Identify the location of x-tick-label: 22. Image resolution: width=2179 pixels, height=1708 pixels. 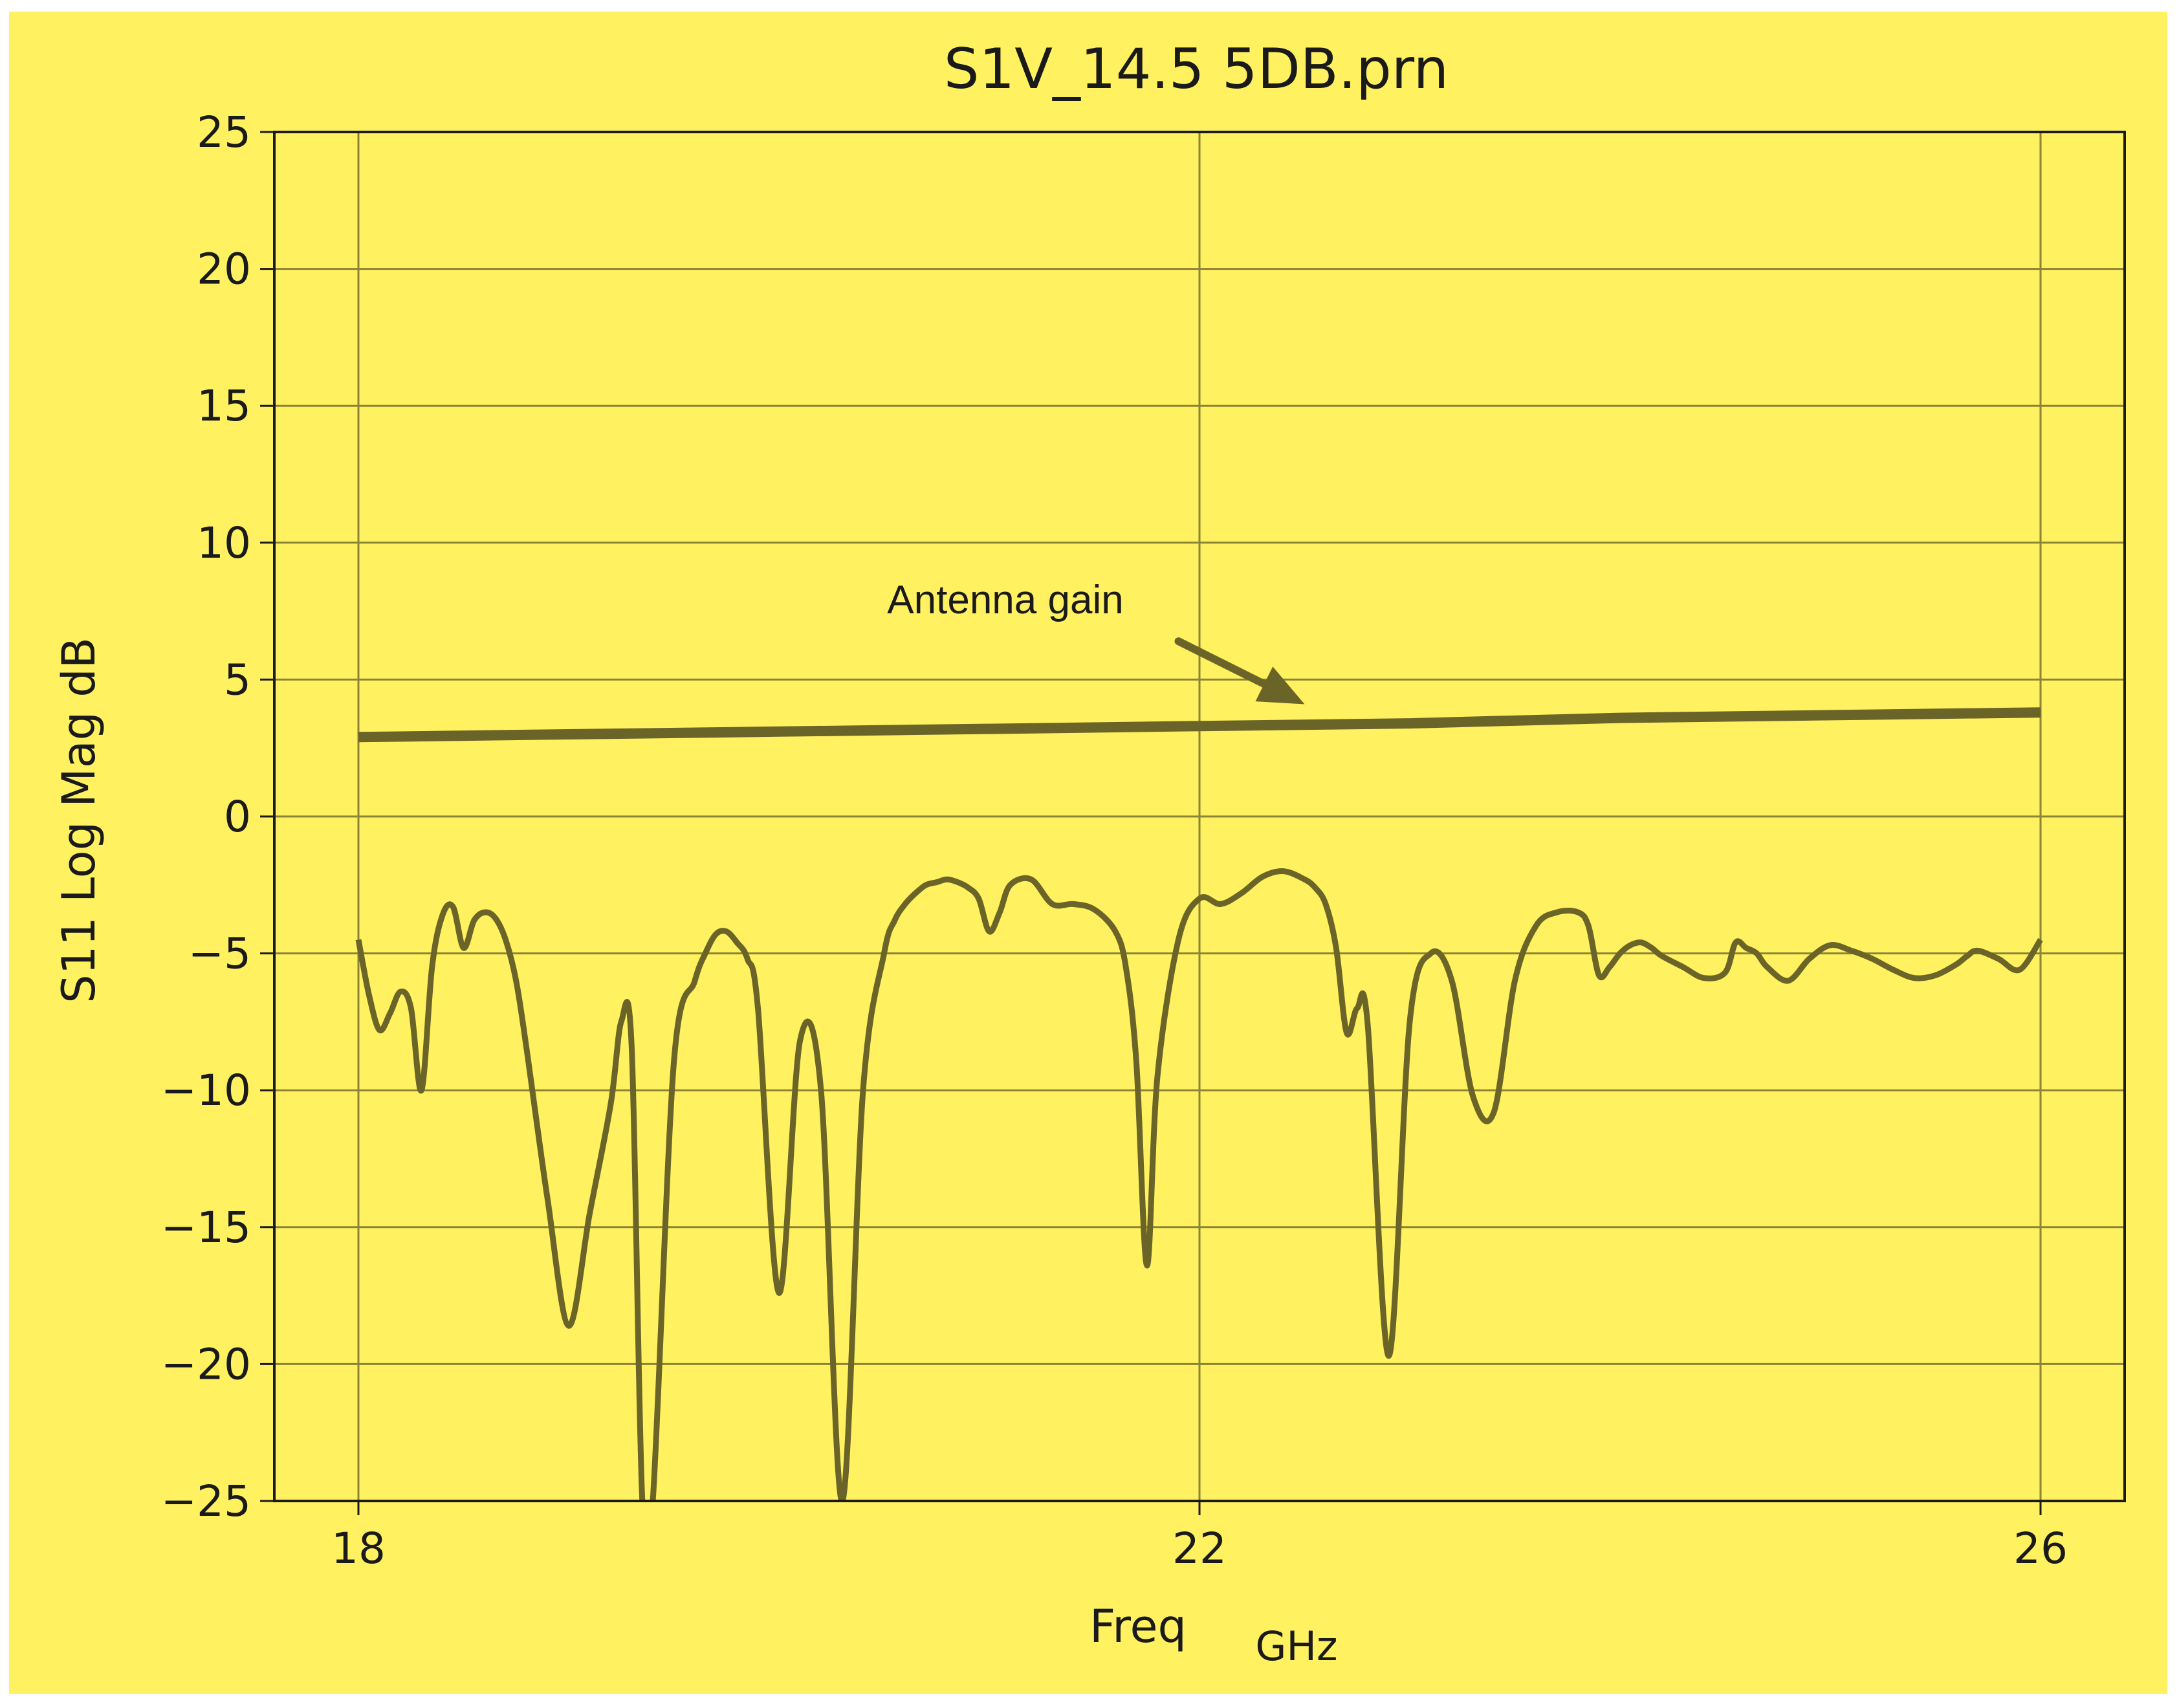
(1199, 1548).